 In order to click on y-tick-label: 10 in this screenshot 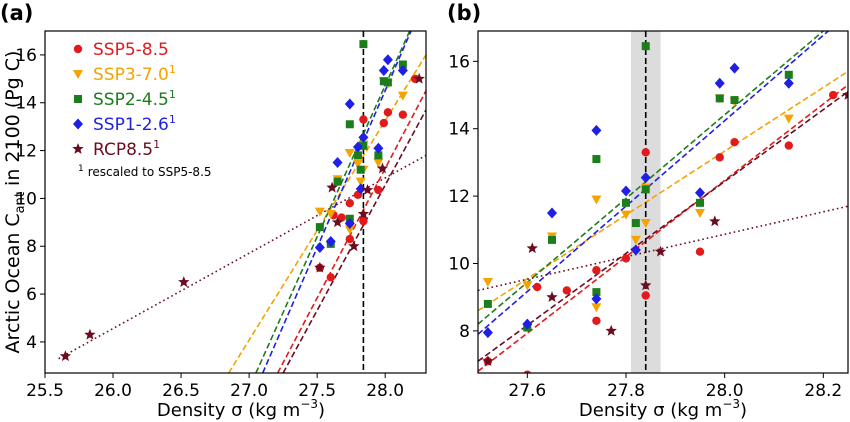, I will do `click(459, 264)`.